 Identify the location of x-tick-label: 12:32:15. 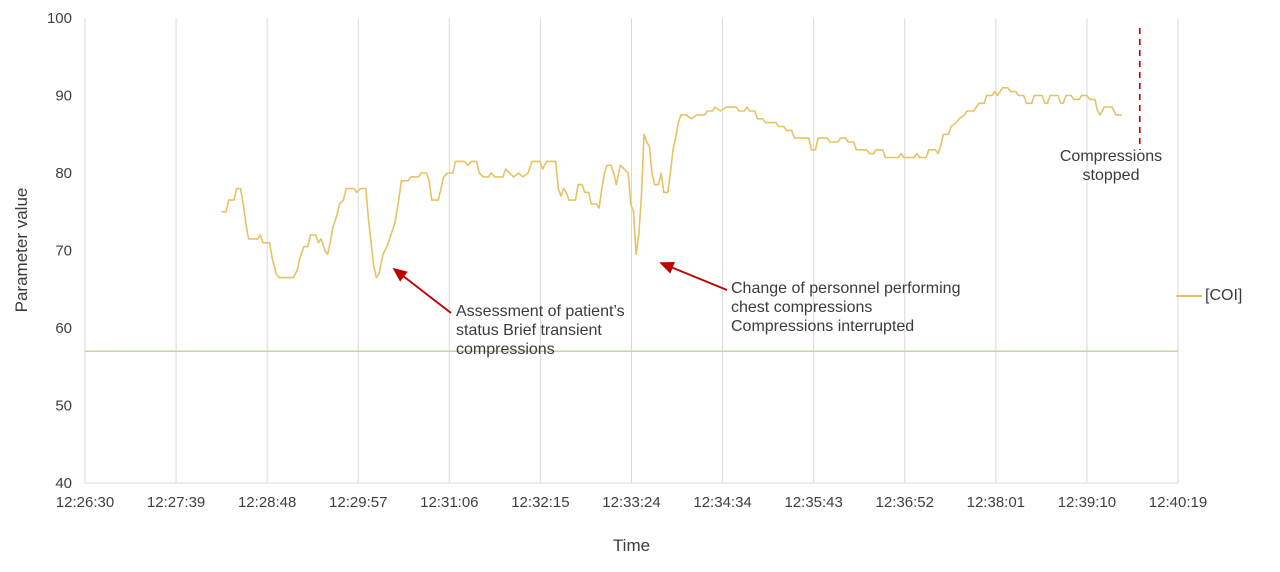
(540, 502).